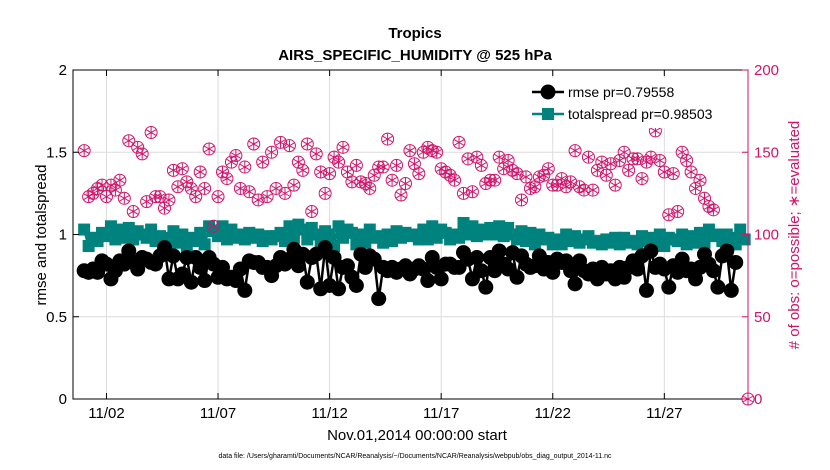 The width and height of the screenshot is (830, 470). I want to click on legend-rmse-label: rmse pr=0.79558, so click(621, 92).